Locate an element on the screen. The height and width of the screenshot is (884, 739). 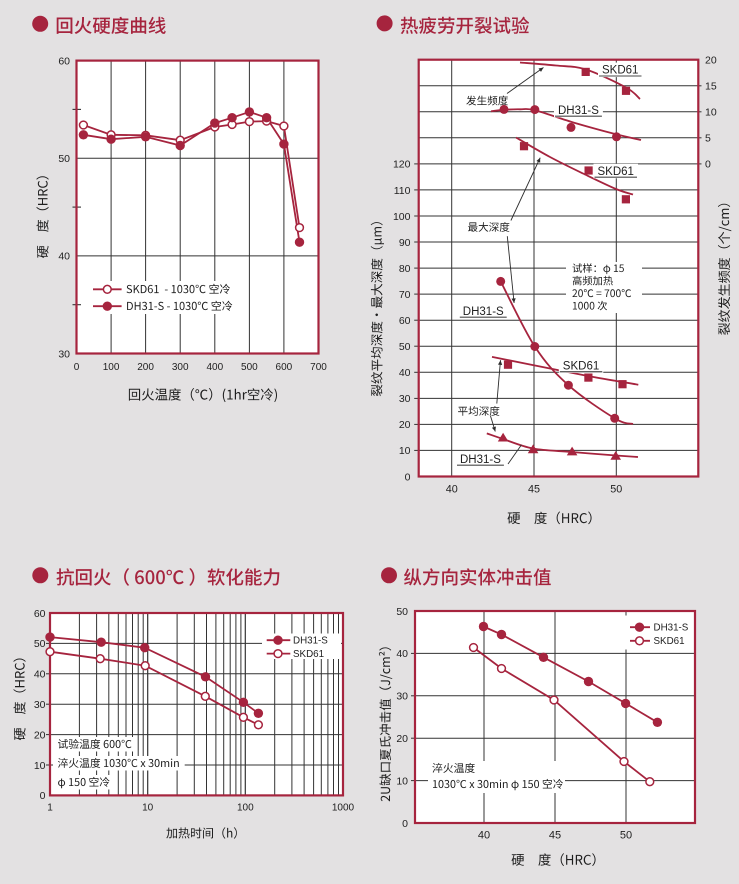
svg-text: 15 is located at coordinates (711, 87).